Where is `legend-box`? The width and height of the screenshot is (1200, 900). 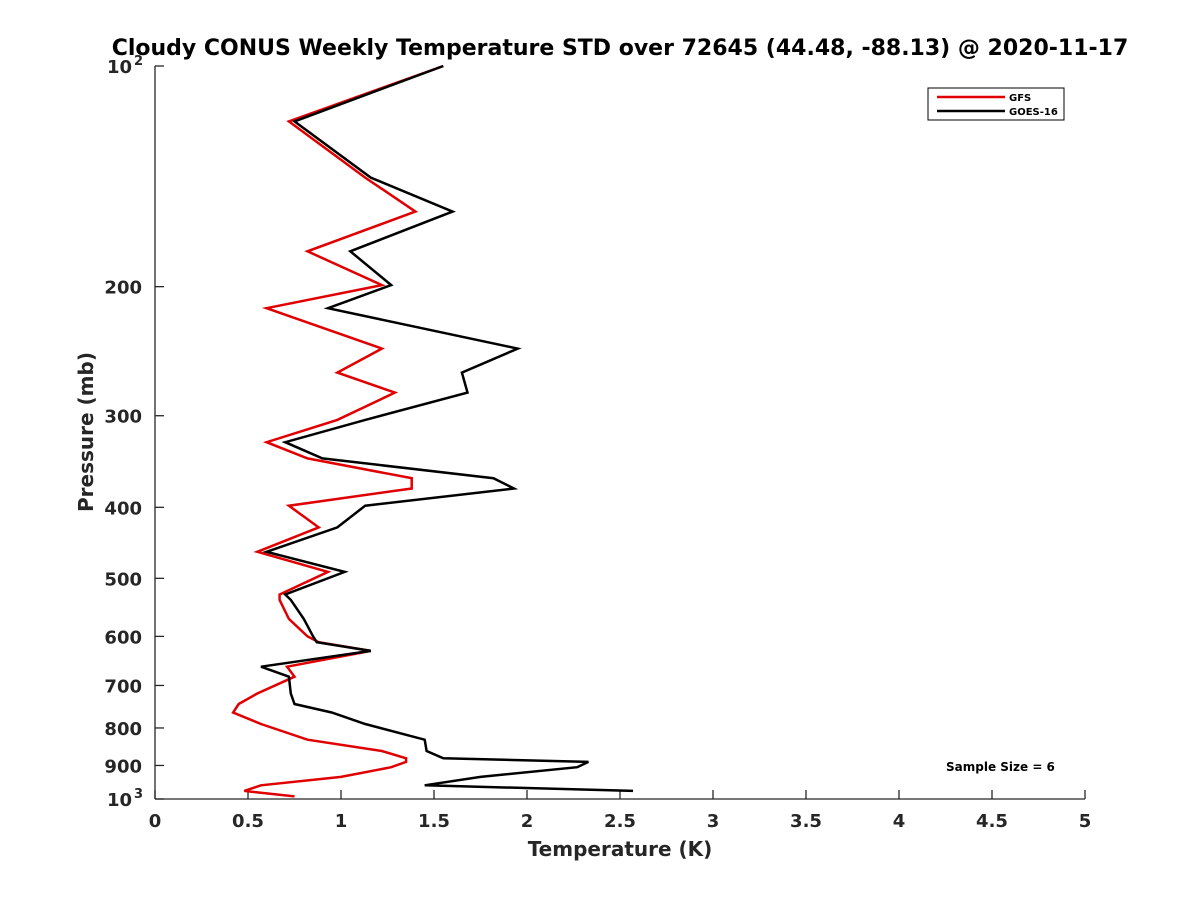 legend-box is located at coordinates (996, 104).